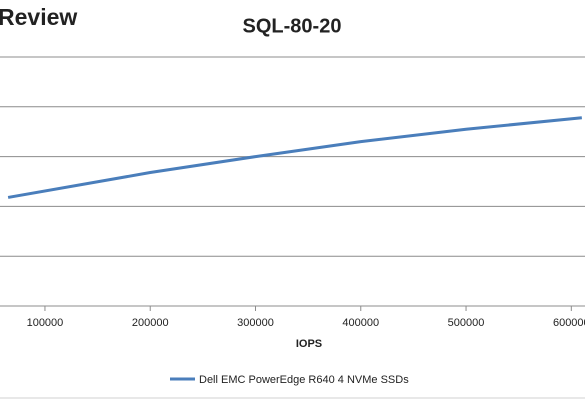 The width and height of the screenshot is (585, 401). I want to click on x-tick-label: 100000, so click(45, 323).